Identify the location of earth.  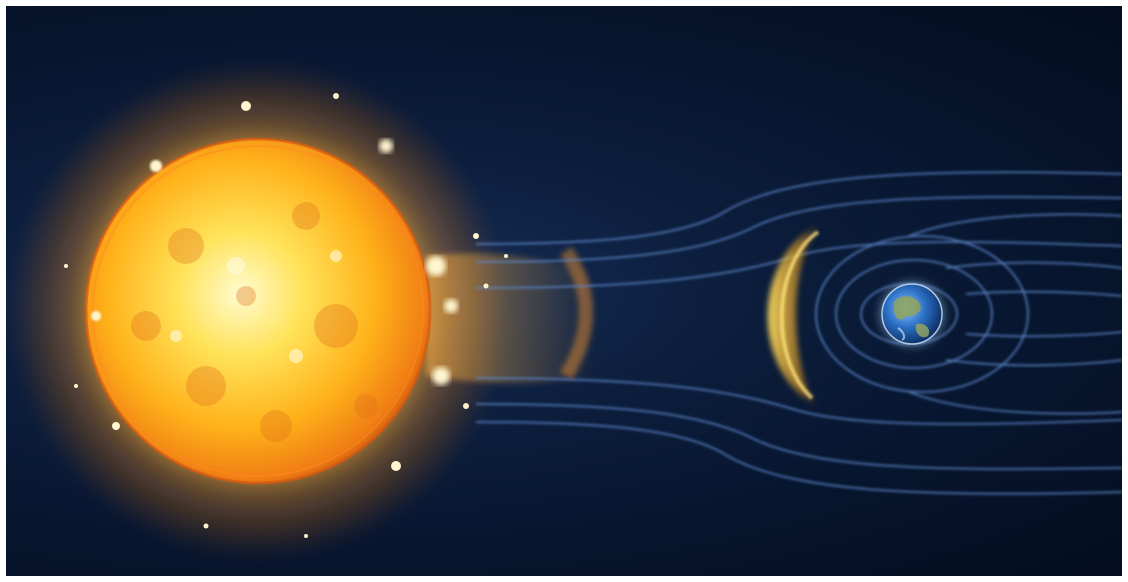
(912, 314).